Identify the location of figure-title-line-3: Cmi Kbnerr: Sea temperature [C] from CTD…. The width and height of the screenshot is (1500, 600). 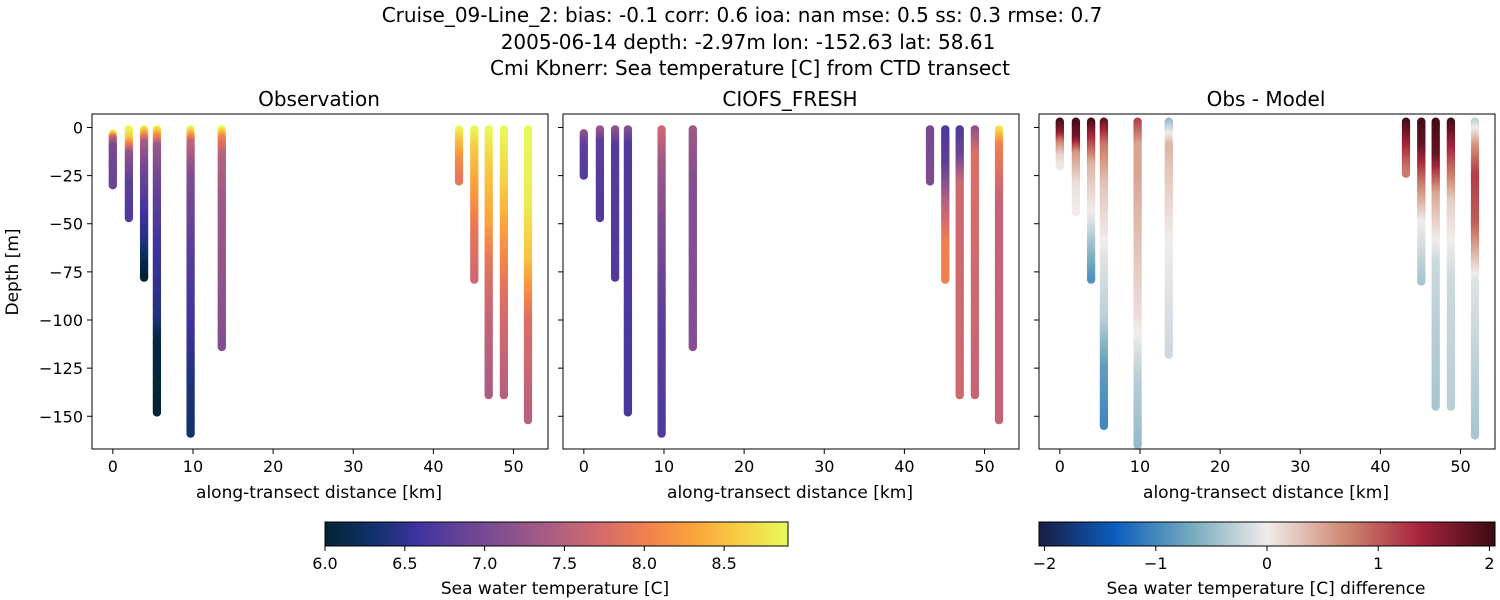
(750, 68).